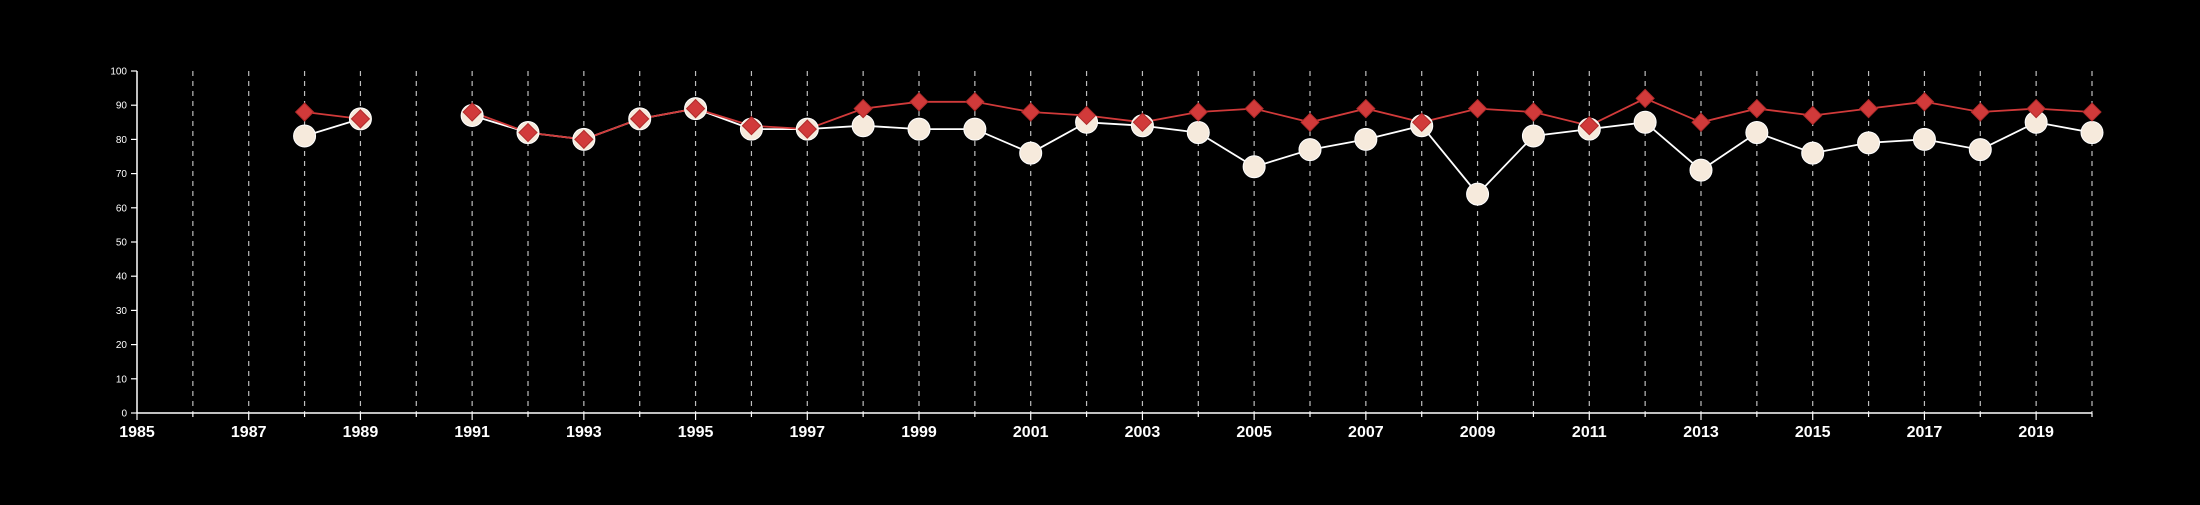  I want to click on x-tick-label: 1985, so click(137, 432).